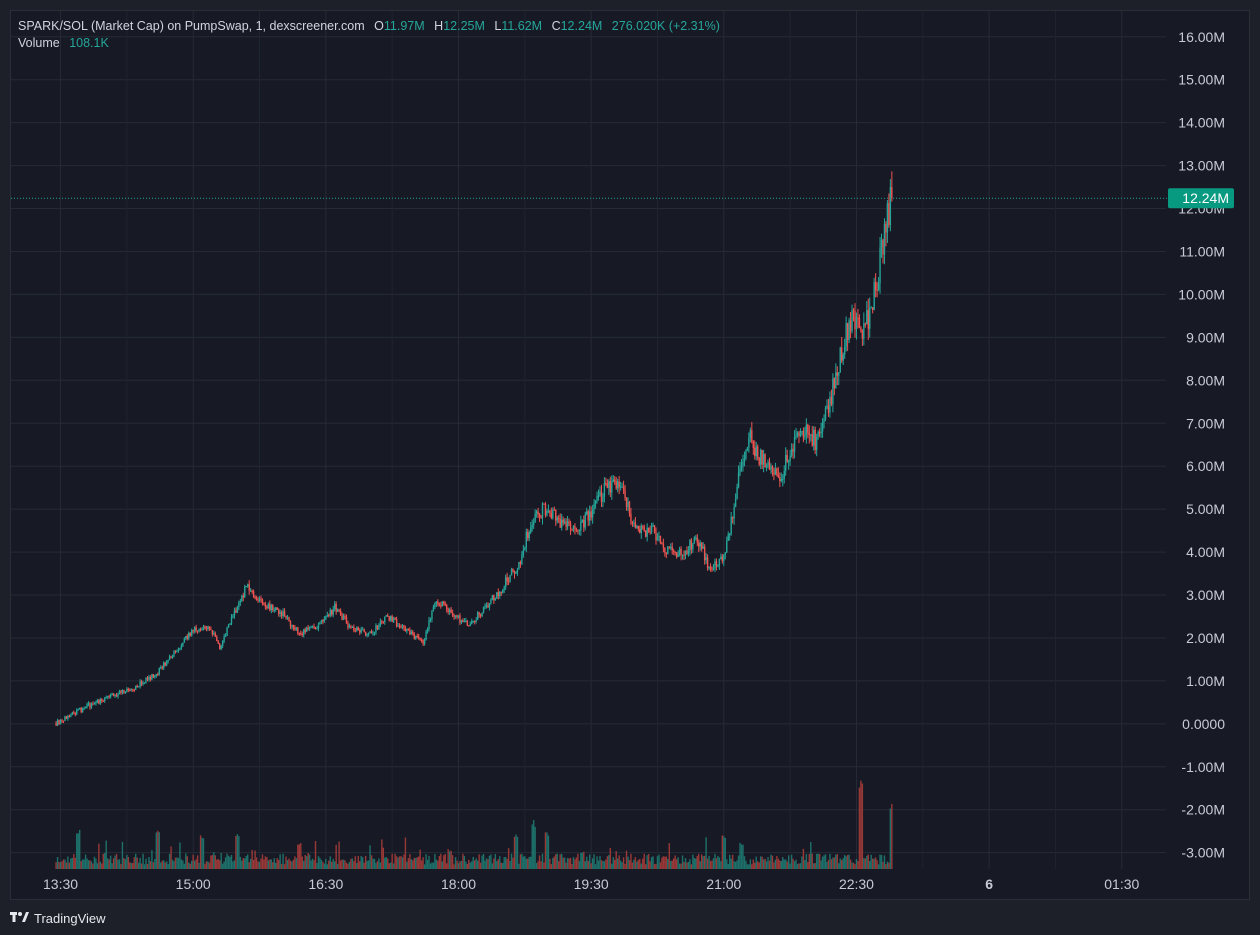 This screenshot has width=1260, height=935. Describe the element at coordinates (581, 26) in the screenshot. I see `close-value: 12.24M` at that location.